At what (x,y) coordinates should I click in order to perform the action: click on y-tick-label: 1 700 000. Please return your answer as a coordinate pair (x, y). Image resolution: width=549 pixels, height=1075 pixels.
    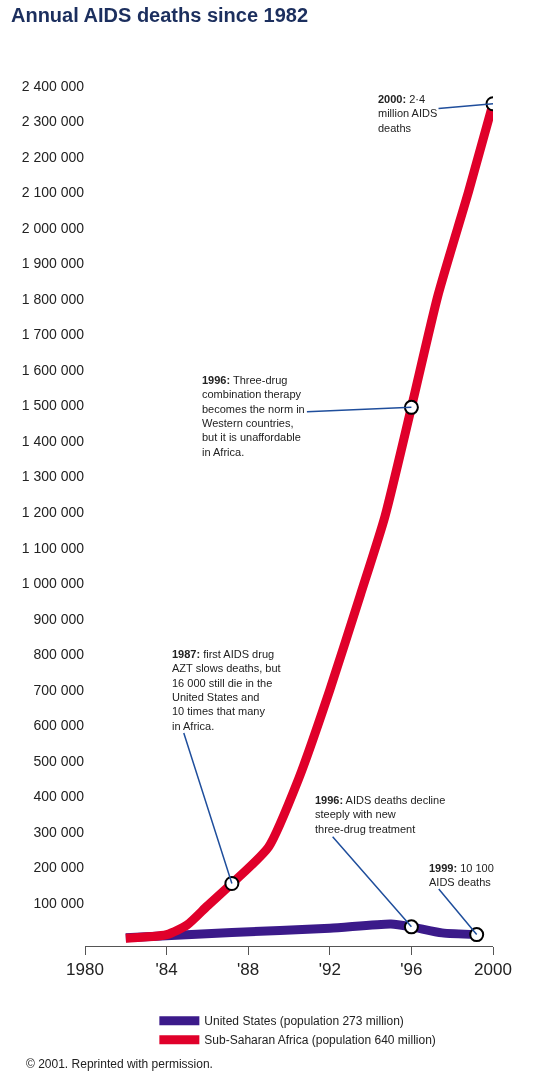
    Looking at the image, I should click on (53, 334).